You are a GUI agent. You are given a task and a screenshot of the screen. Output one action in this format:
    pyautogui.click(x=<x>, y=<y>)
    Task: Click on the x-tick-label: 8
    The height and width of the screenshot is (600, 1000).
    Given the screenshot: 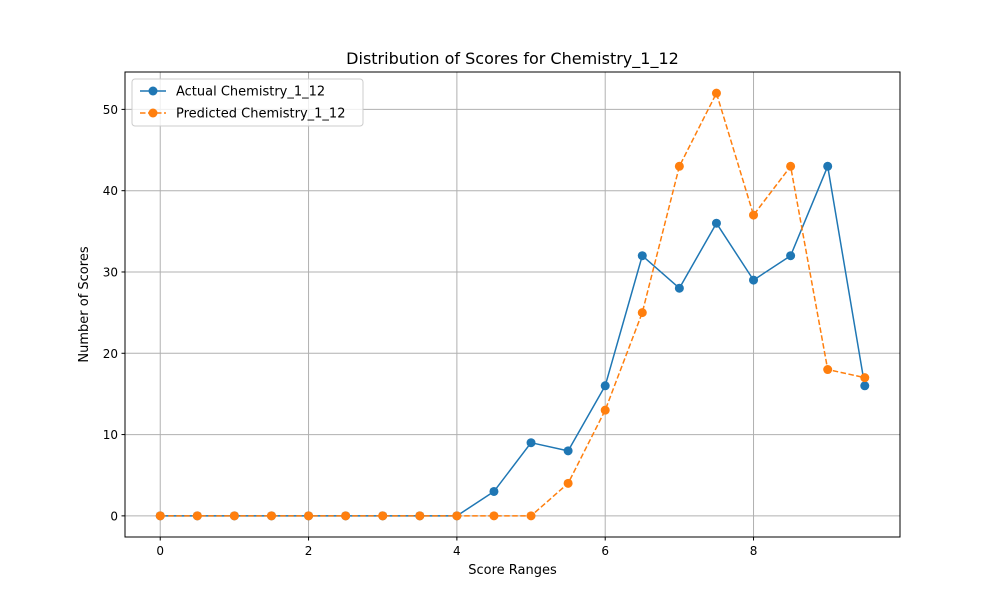 What is the action you would take?
    pyautogui.click(x=754, y=551)
    